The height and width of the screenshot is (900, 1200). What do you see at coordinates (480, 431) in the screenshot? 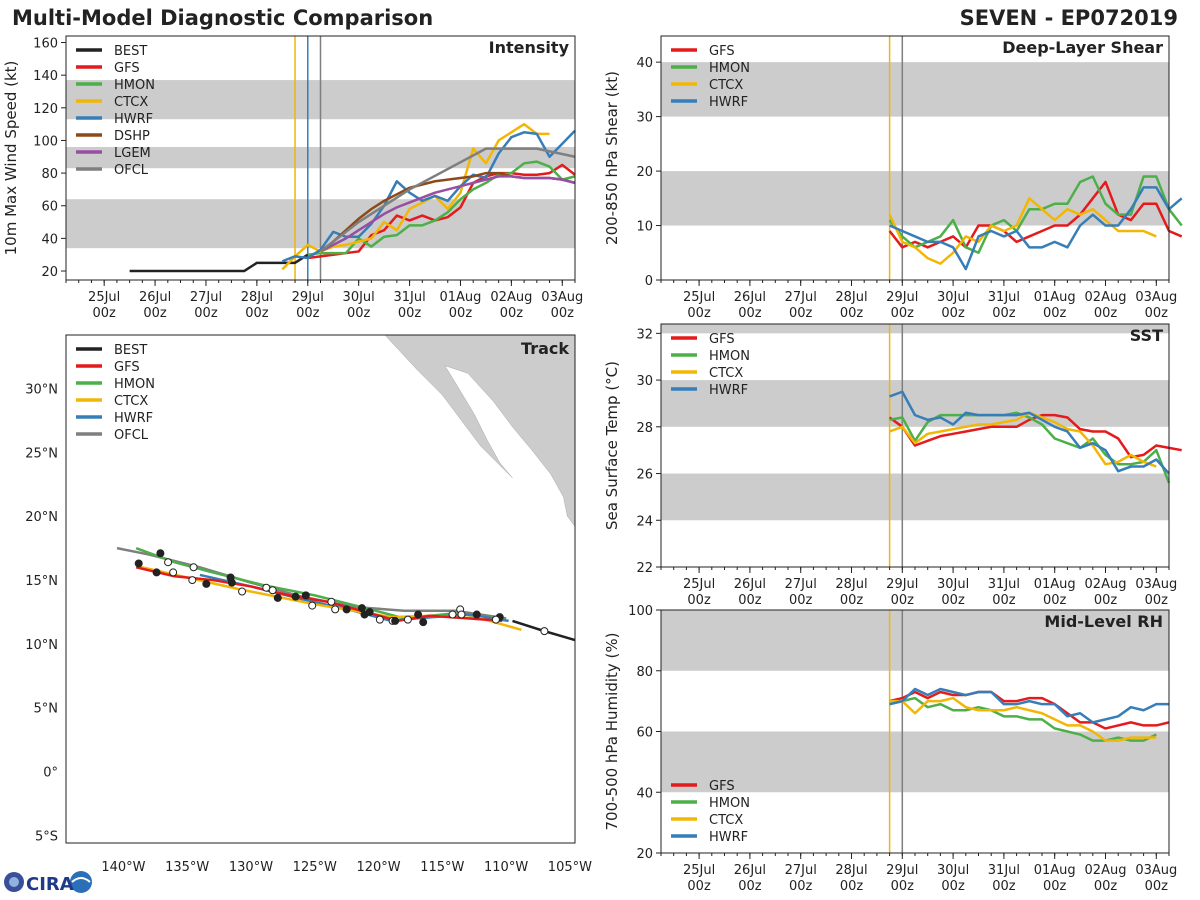
I see `land-mass` at bounding box center [480, 431].